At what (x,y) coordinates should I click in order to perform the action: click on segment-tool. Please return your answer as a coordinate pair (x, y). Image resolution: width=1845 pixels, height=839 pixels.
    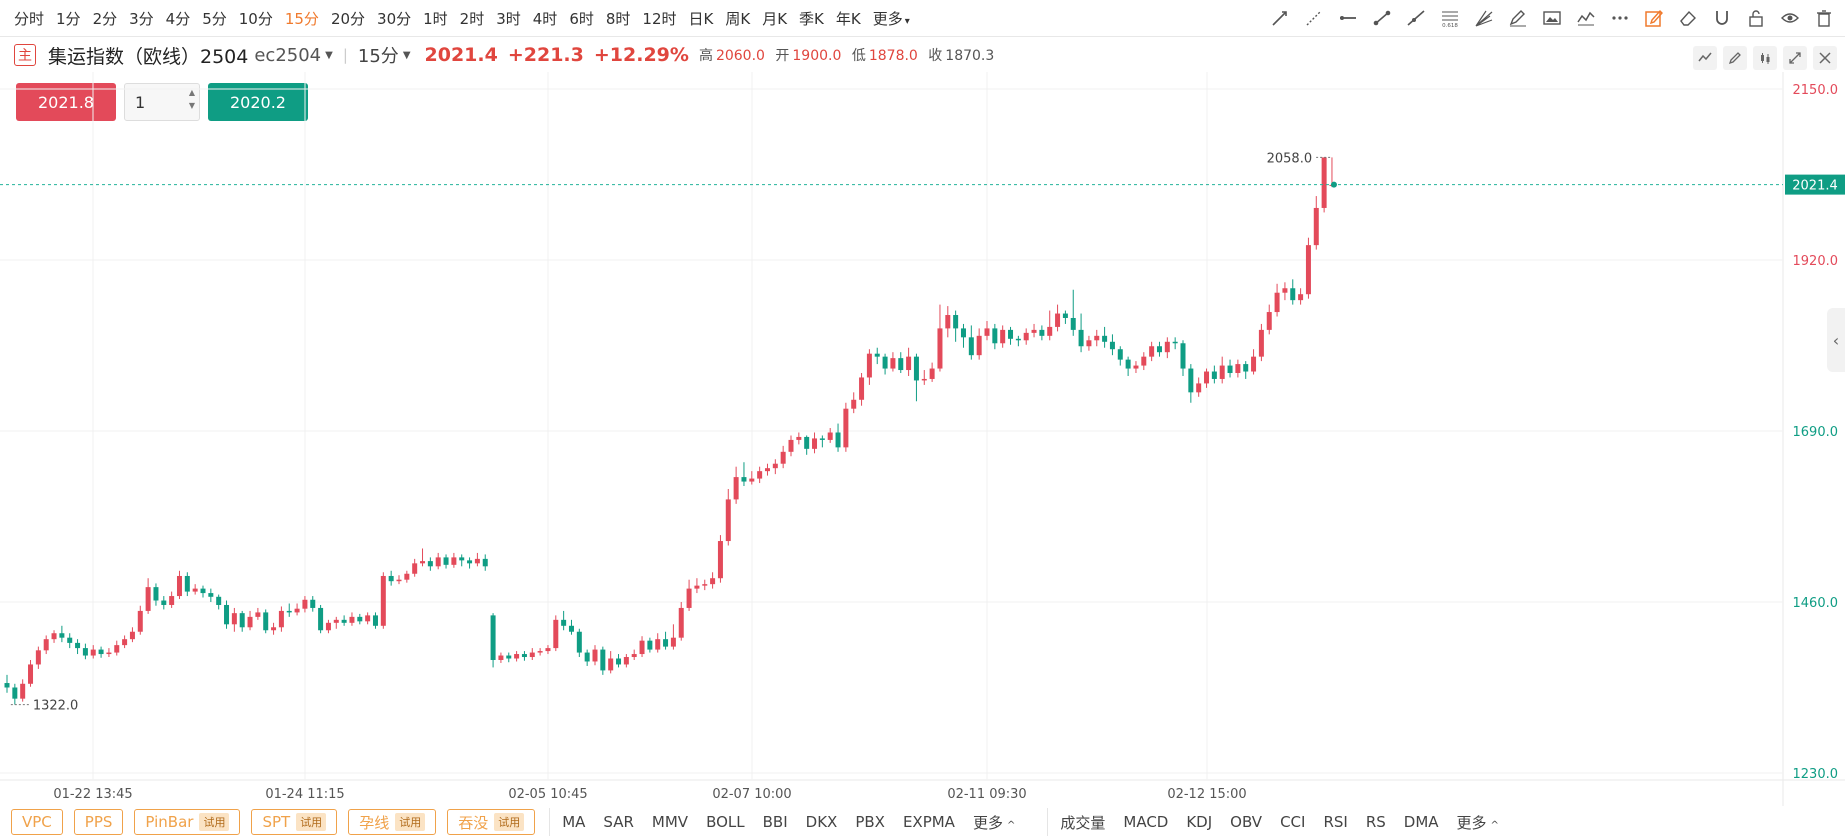
    Looking at the image, I should click on (1382, 18).